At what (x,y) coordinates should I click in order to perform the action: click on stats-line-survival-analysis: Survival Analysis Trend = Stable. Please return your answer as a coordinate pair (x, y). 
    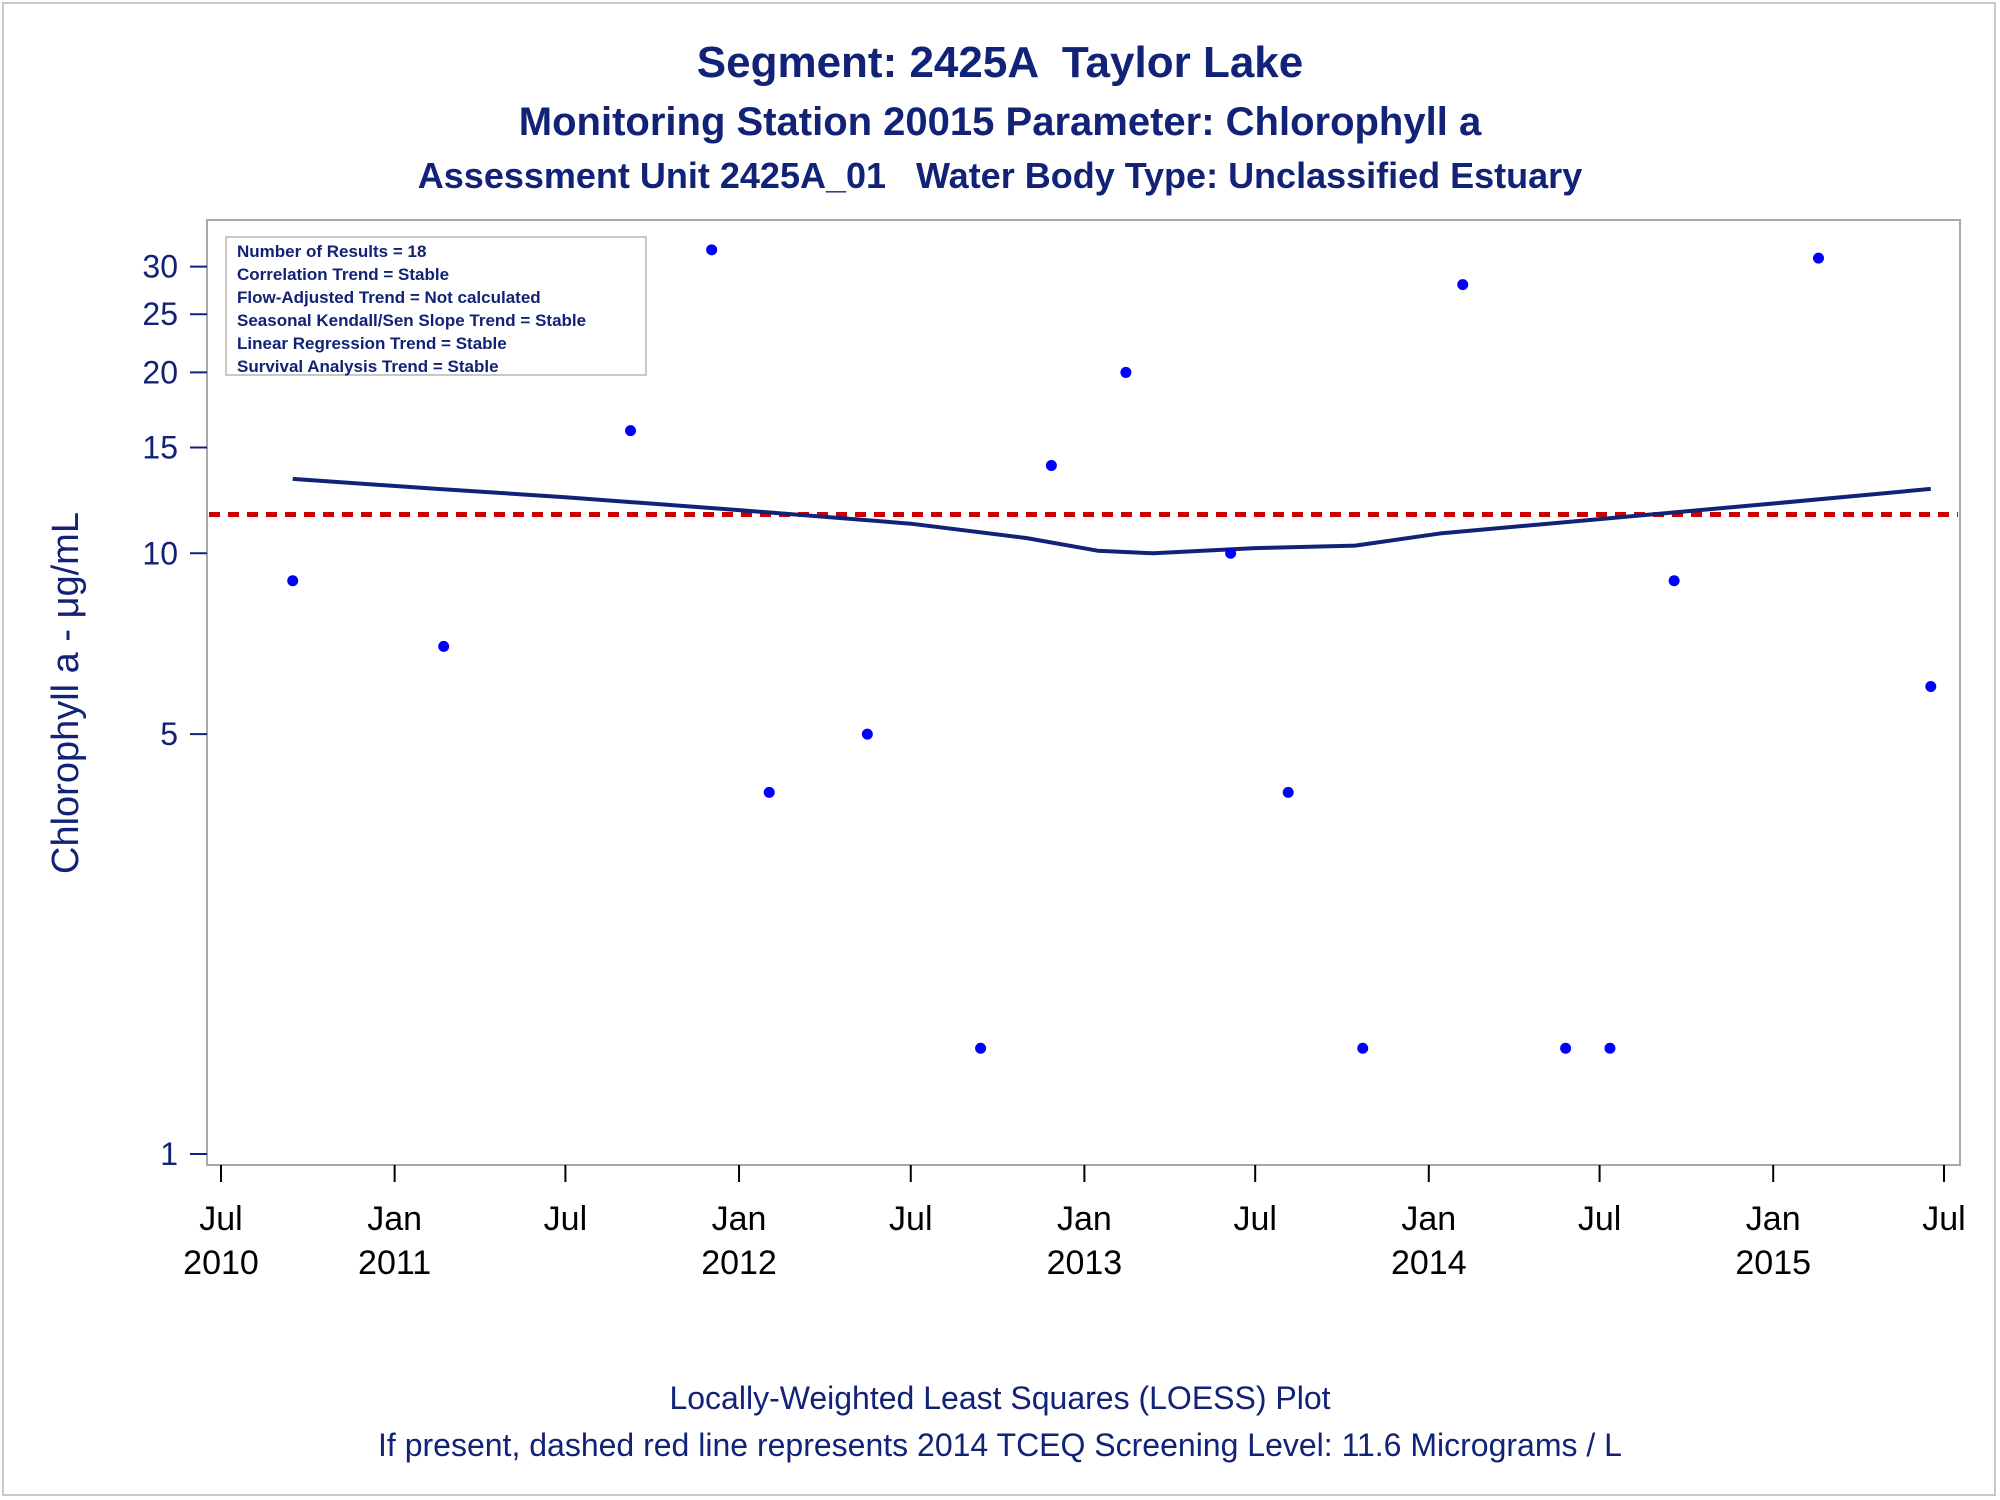
    Looking at the image, I should click on (368, 366).